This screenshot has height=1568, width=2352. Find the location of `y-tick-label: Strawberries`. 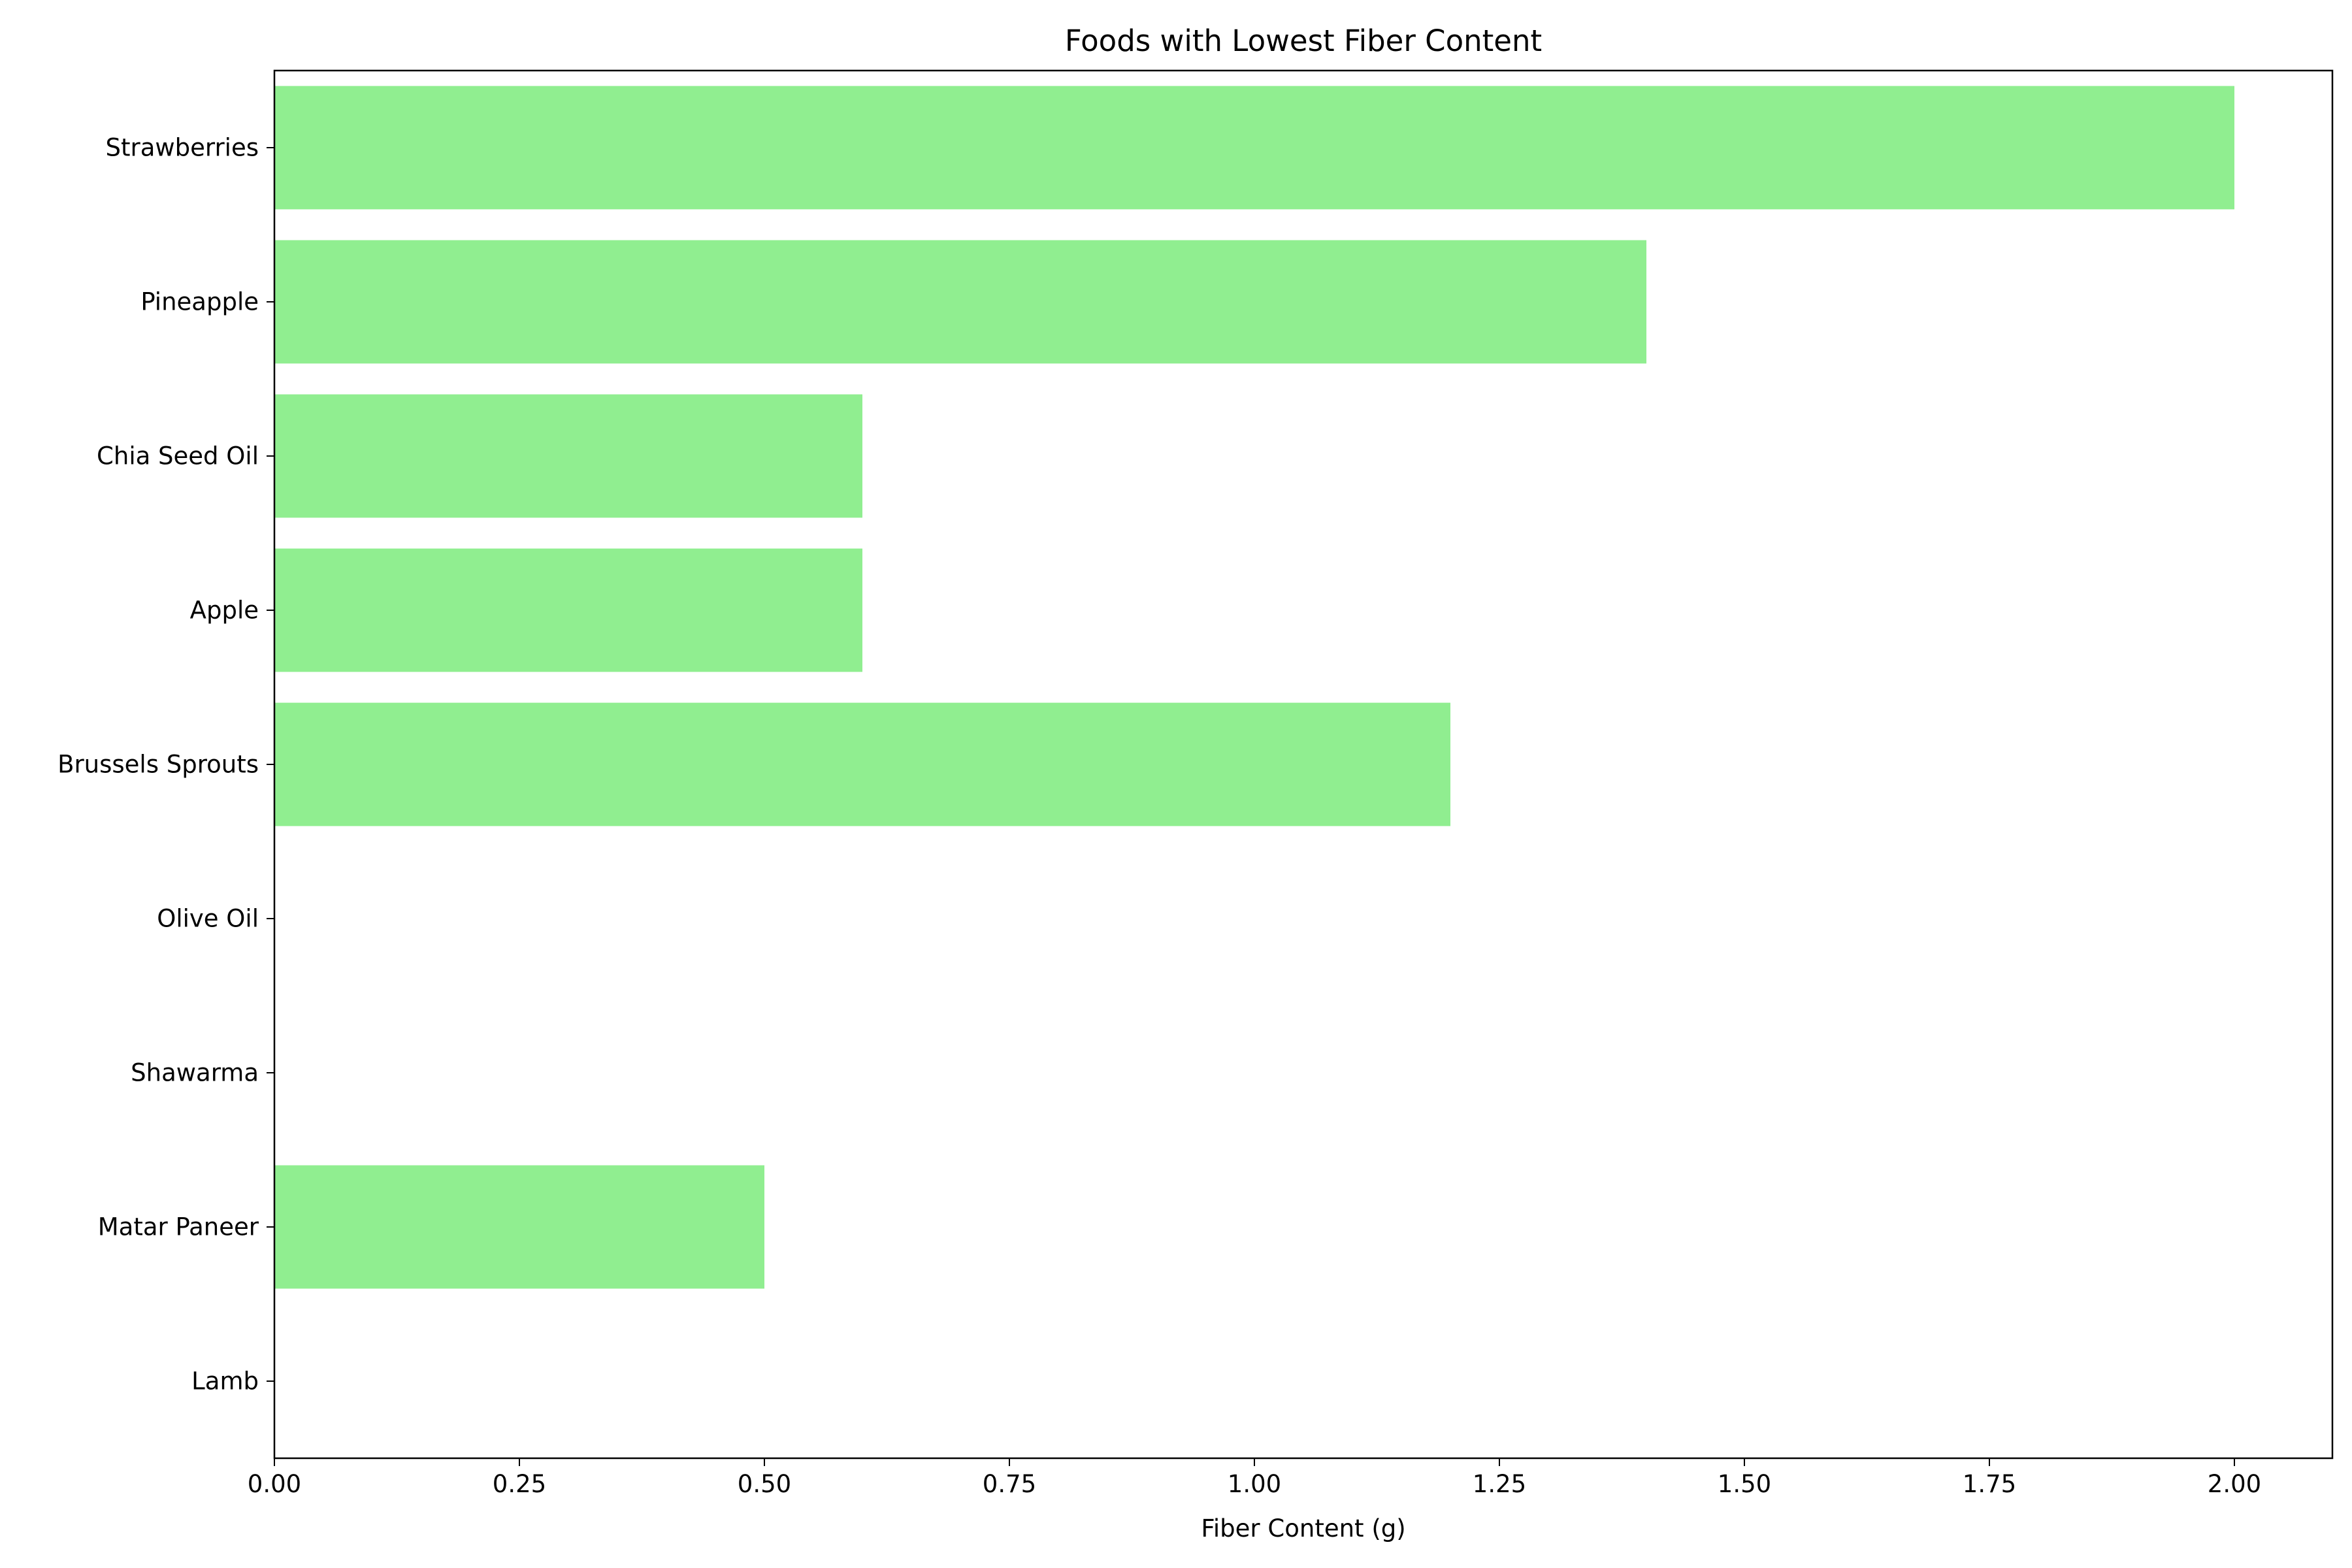

y-tick-label: Strawberries is located at coordinates (182, 148).